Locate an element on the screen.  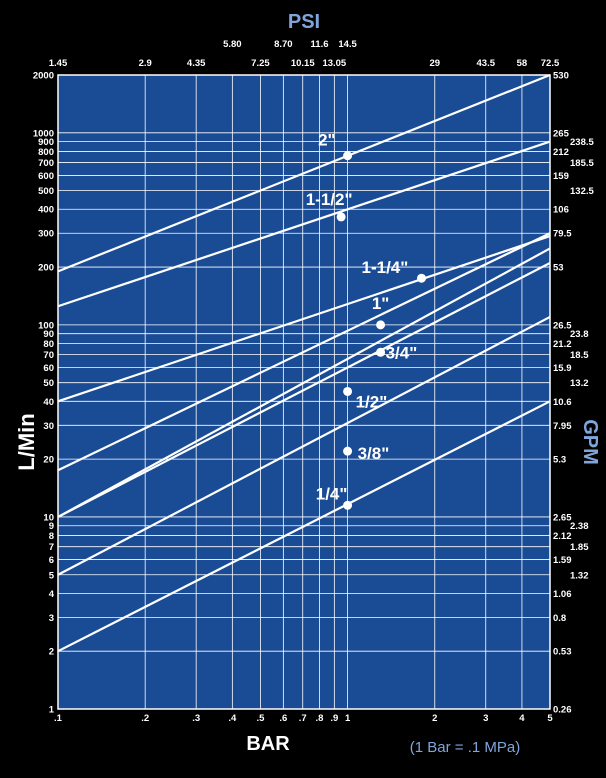
bar-tick-label: .2 is located at coordinates (145, 718).